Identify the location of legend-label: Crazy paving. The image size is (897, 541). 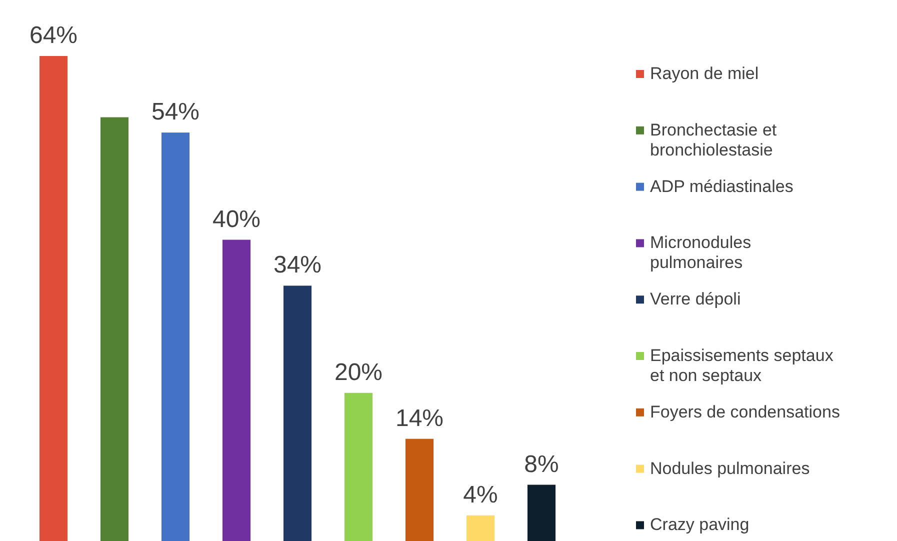
(700, 525).